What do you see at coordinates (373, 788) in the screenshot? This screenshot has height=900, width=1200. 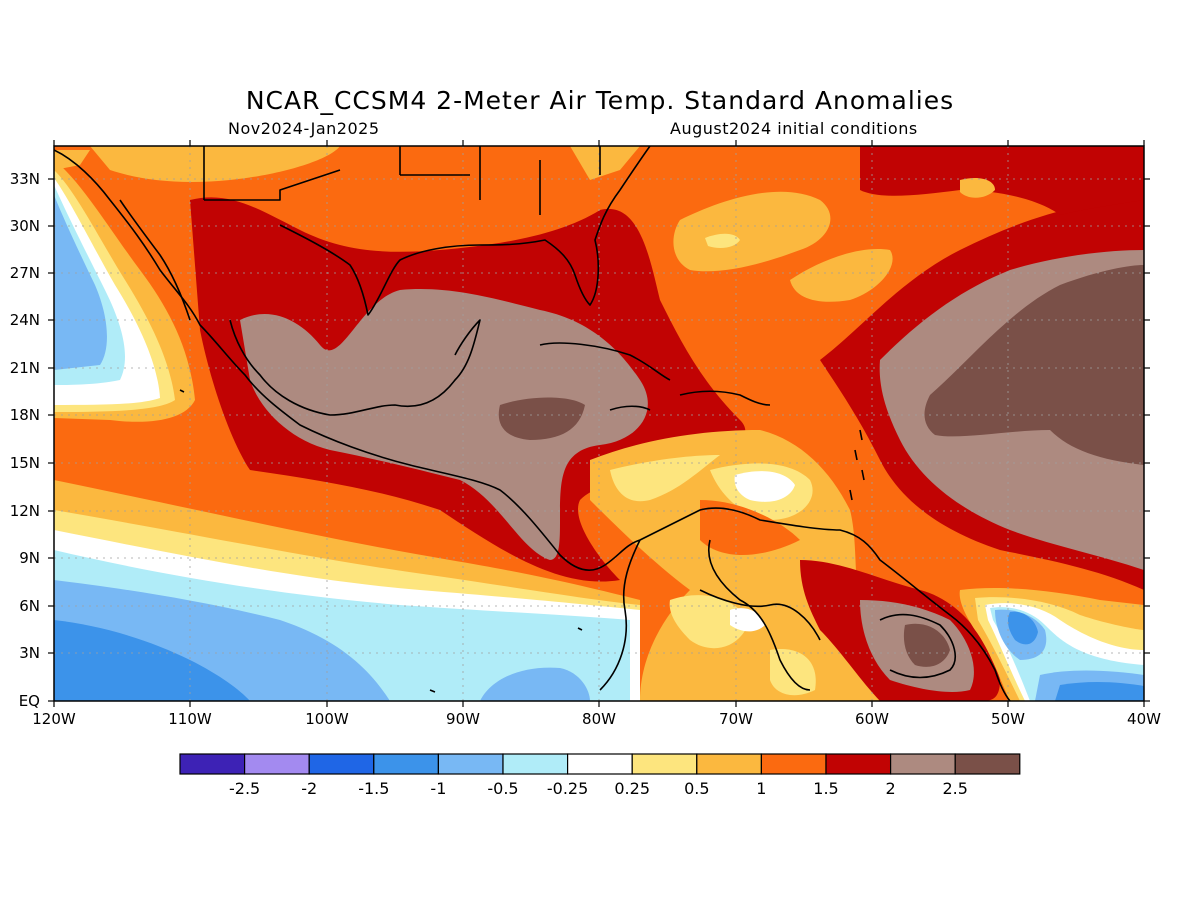 I see `legend-label: -1.5` at bounding box center [373, 788].